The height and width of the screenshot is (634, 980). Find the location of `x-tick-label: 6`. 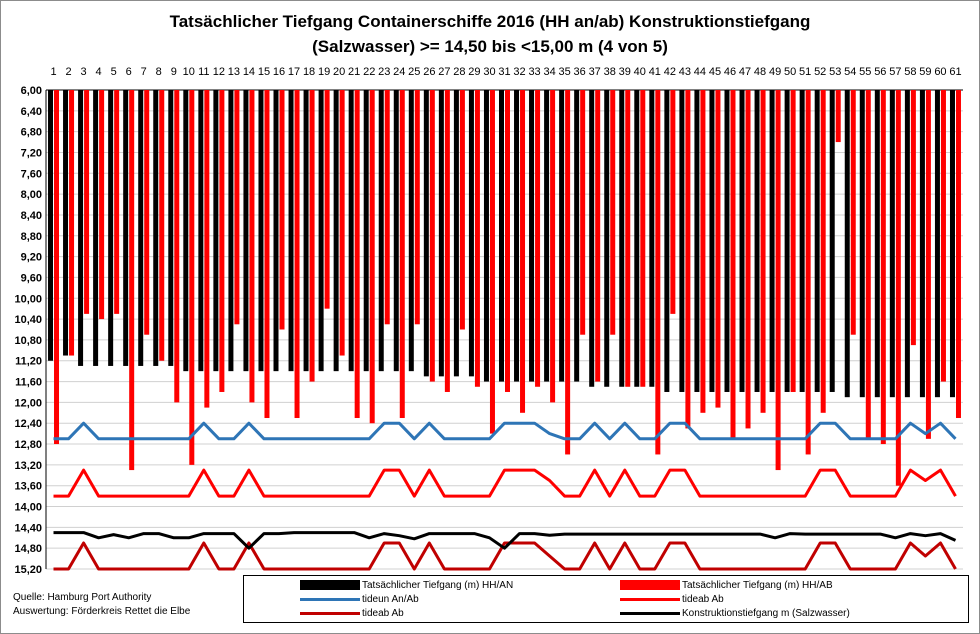

x-tick-label: 6 is located at coordinates (129, 72).